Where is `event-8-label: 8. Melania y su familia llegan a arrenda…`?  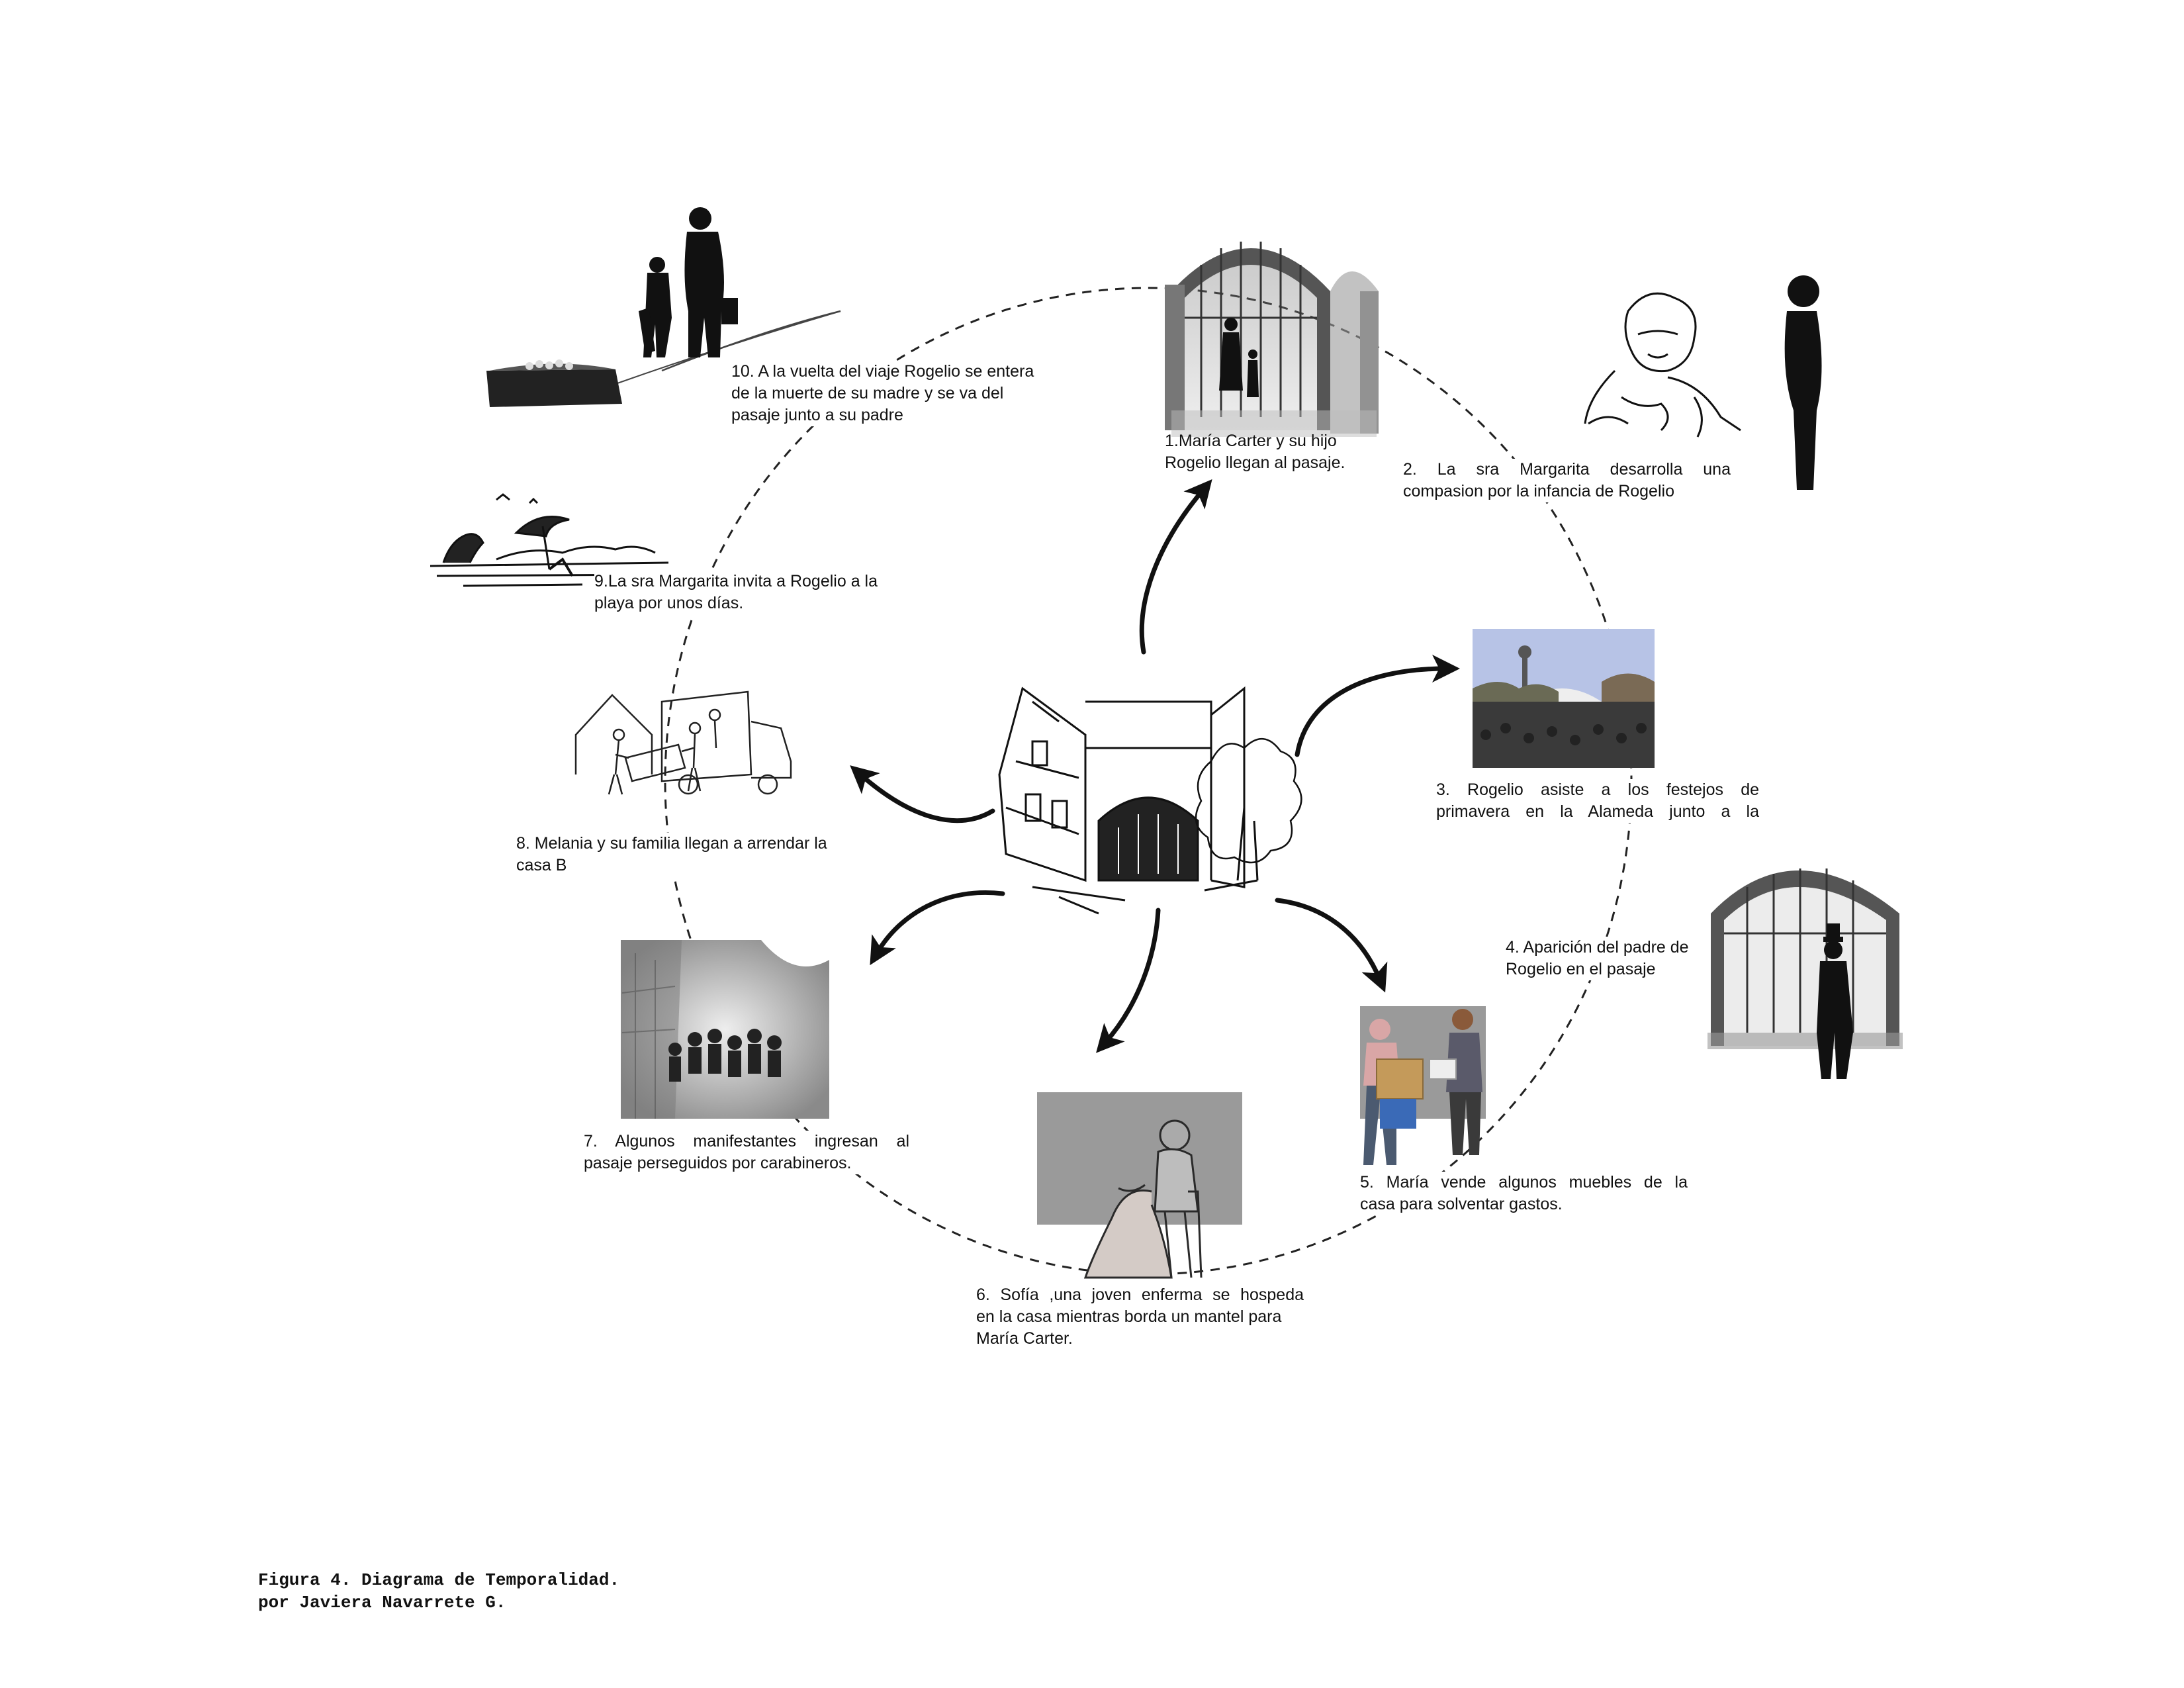 event-8-label: 8. Melania y su familia llegan a arrenda… is located at coordinates (688, 854).